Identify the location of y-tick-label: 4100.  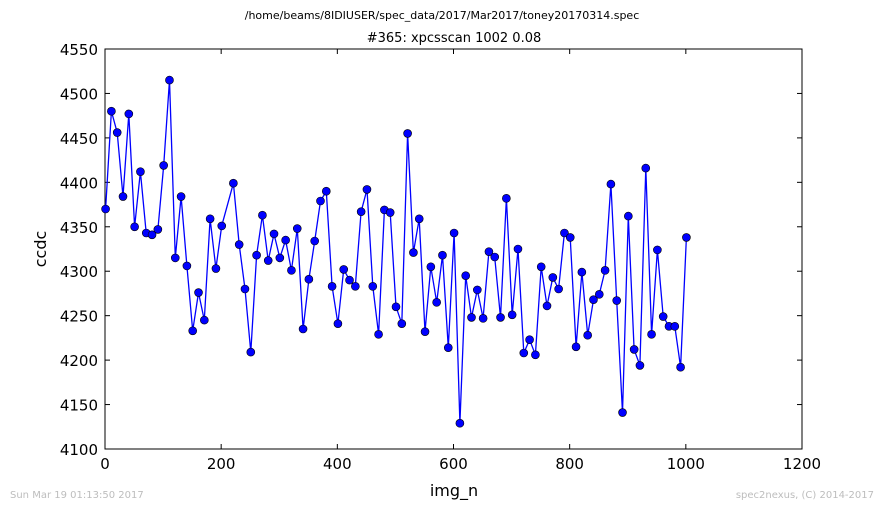
(79, 450).